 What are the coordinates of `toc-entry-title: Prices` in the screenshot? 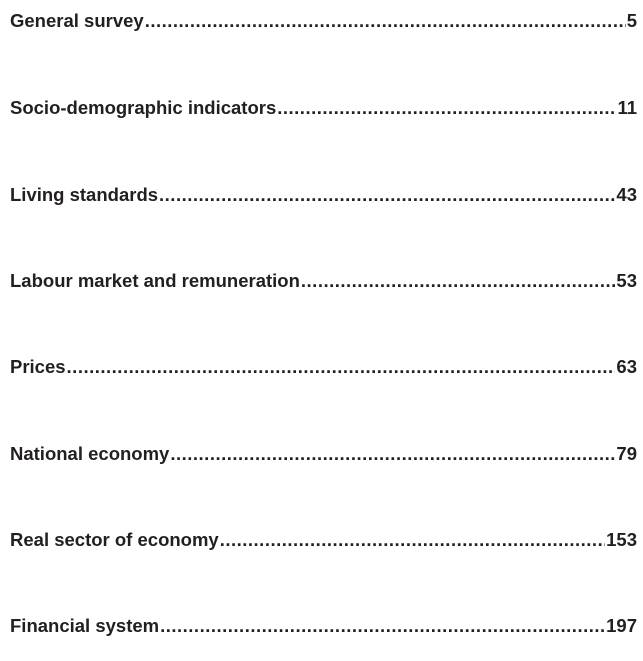 It's located at (38, 366).